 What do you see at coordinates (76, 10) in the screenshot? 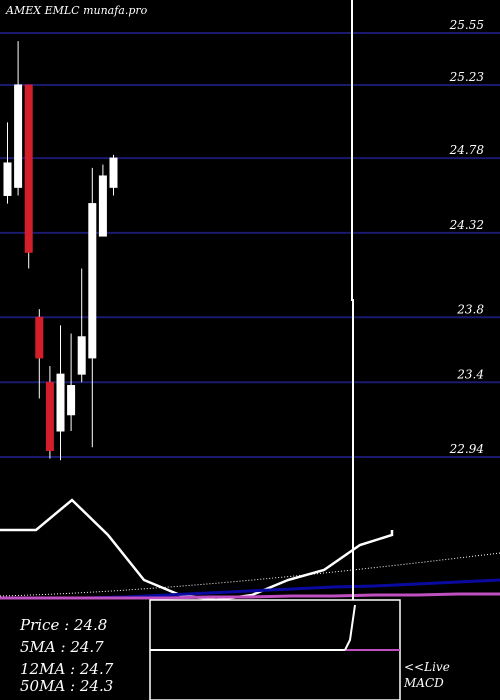
I see `chart-title: AMEX EMLC munafa.pro` at bounding box center [76, 10].